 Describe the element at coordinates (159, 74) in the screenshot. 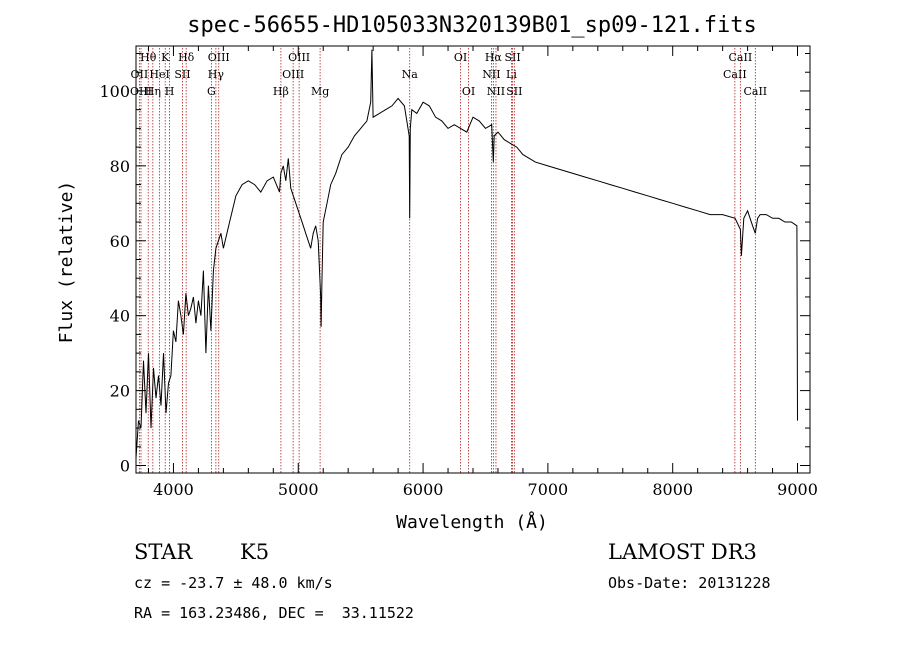

I see `line-marker-label: HeI` at that location.